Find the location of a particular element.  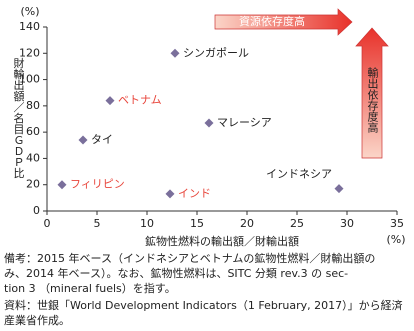

point-label: ベトナム is located at coordinates (140, 100).